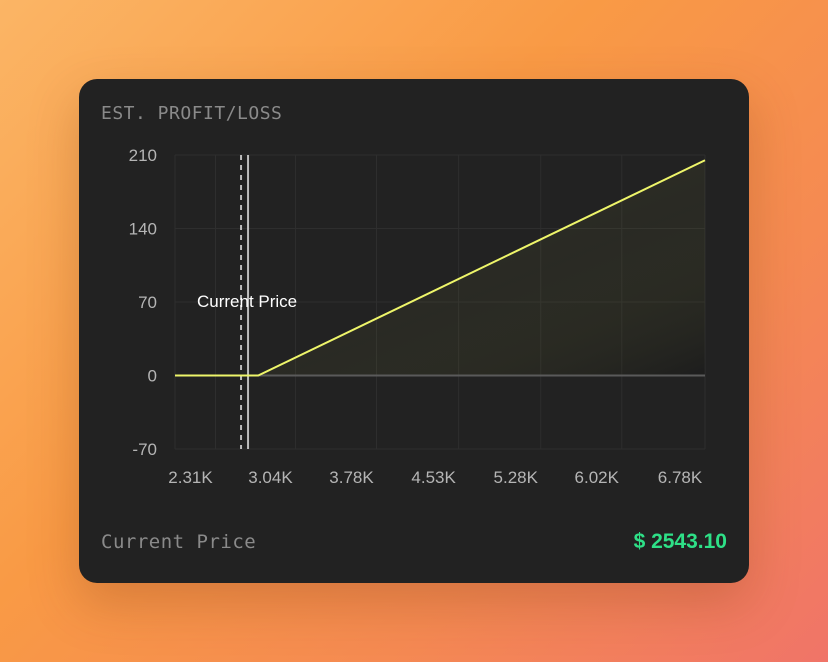 The image size is (828, 662). I want to click on x-tick-label: 3.78K, so click(351, 477).